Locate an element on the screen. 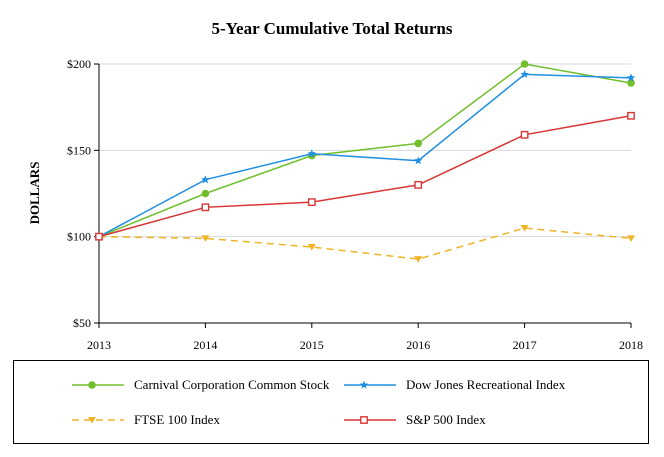 This screenshot has width=664, height=457. y-tick-label: $150 is located at coordinates (79, 150).